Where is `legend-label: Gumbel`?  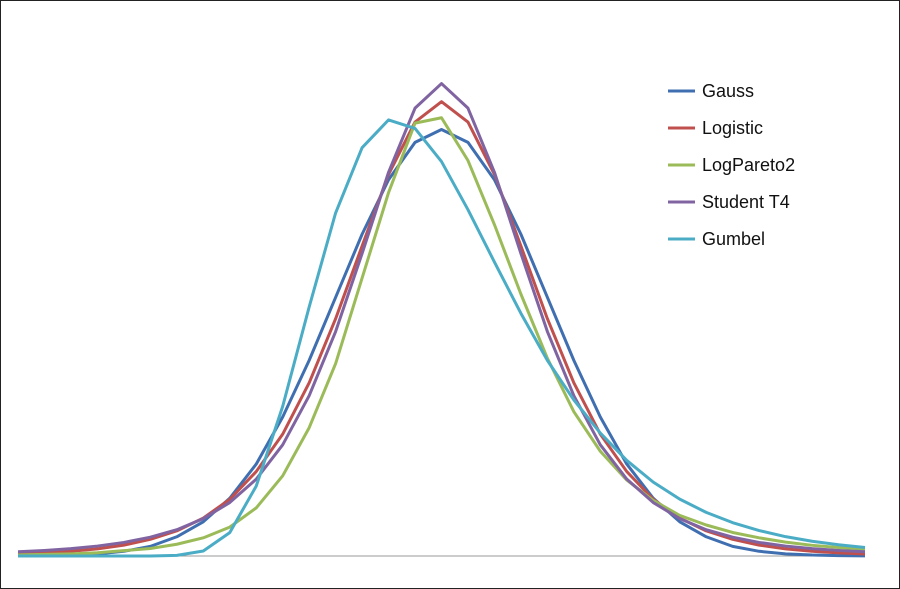
legend-label: Gumbel is located at coordinates (733, 239).